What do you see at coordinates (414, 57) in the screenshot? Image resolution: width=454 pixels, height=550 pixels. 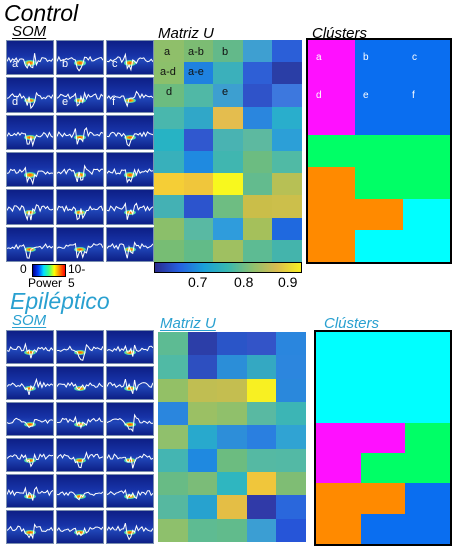 I see `cluster-label-c: c` at bounding box center [414, 57].